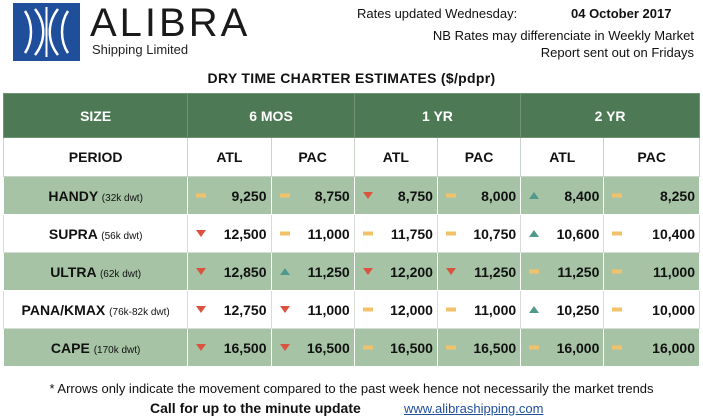 The width and height of the screenshot is (703, 419). Describe the element at coordinates (120, 274) in the screenshot. I see `vessel-size-dwt: (62k dwt)` at that location.